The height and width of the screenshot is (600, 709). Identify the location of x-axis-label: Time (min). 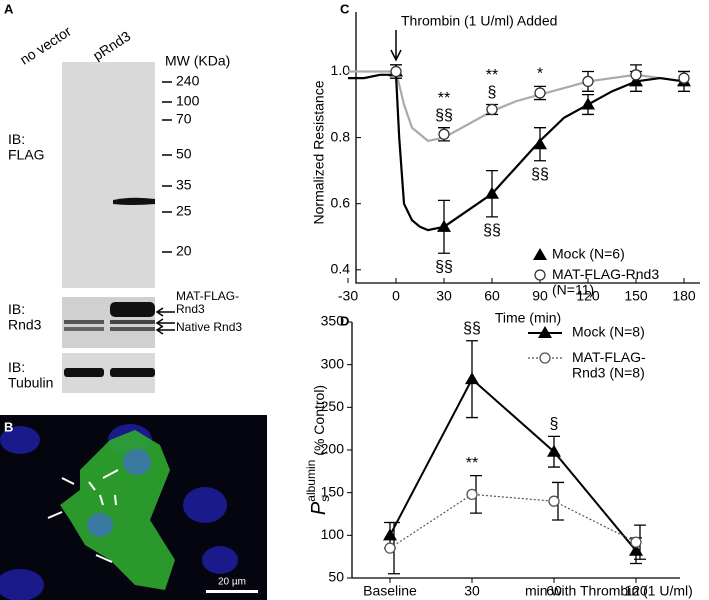
(528, 318).